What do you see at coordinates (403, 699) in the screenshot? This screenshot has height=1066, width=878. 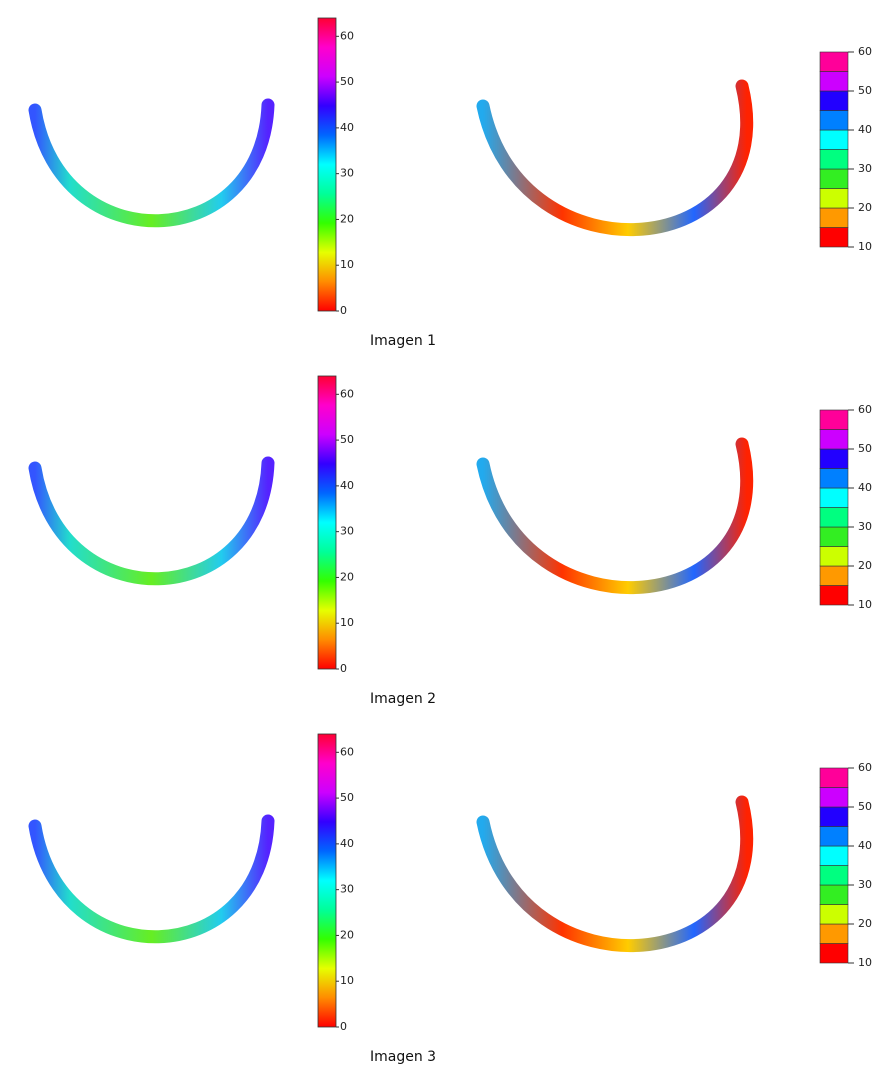 I see `caption: Imagen 2` at bounding box center [403, 699].